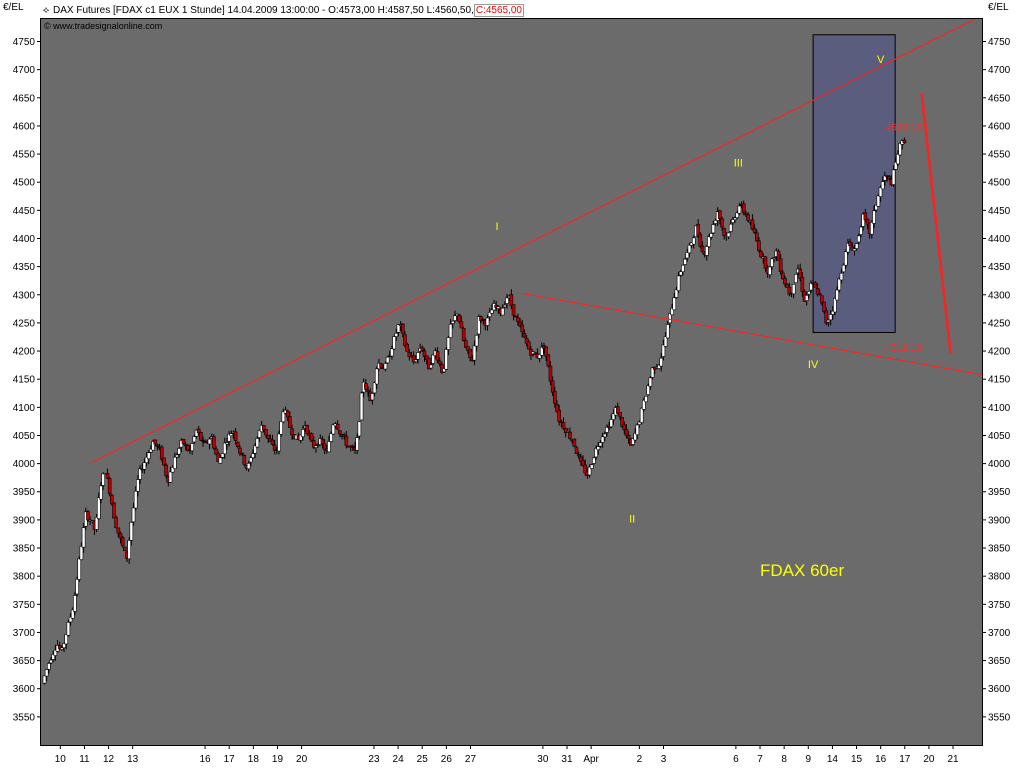  Describe the element at coordinates (24, 211) in the screenshot. I see `y-tick-label-left: 4450` at that location.